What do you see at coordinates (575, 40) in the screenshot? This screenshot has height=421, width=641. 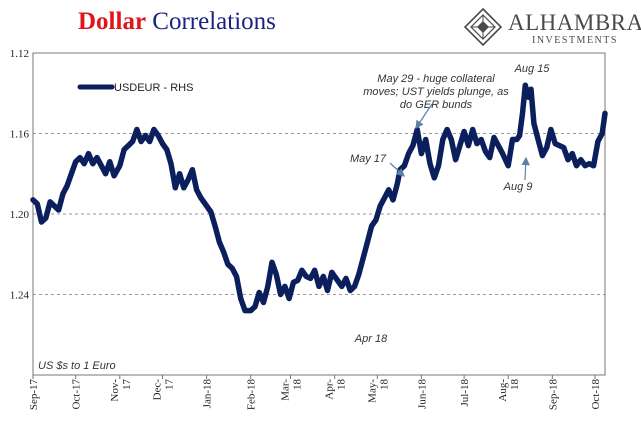 I see `logo-subtitle: INVESTMENTS` at bounding box center [575, 40].